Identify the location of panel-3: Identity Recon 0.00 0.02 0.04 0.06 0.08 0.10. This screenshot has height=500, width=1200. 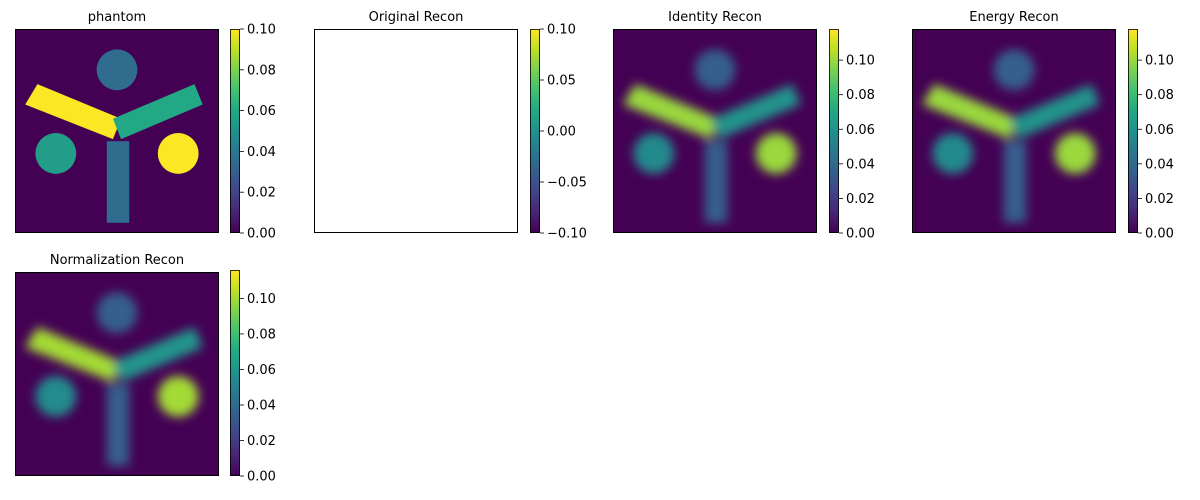
(744, 126).